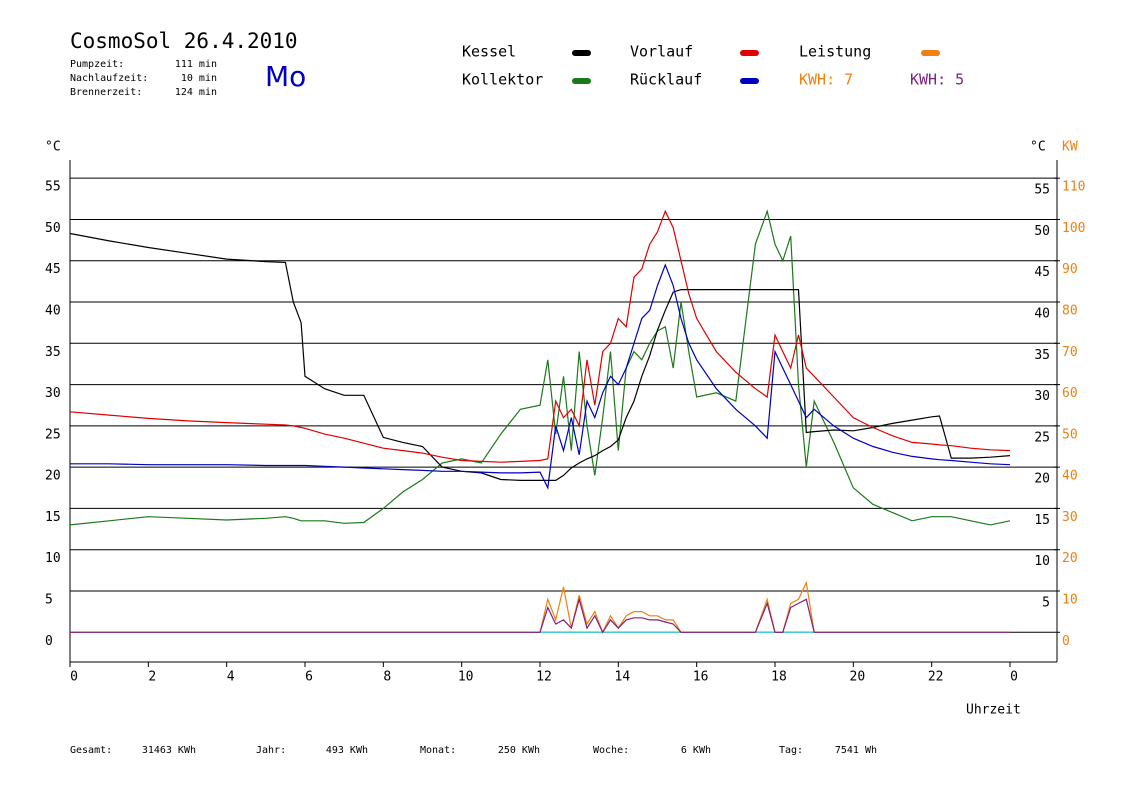 The image size is (1148, 812). Describe the element at coordinates (661, 52) in the screenshot. I see `legend-label: Vorlauf` at that location.